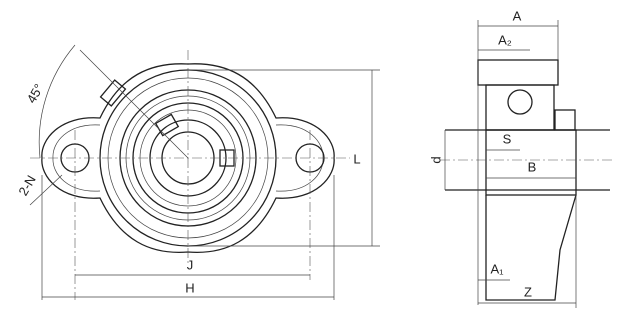 This screenshot has height=323, width=629. I want to click on dim-label: A, so click(517, 15).